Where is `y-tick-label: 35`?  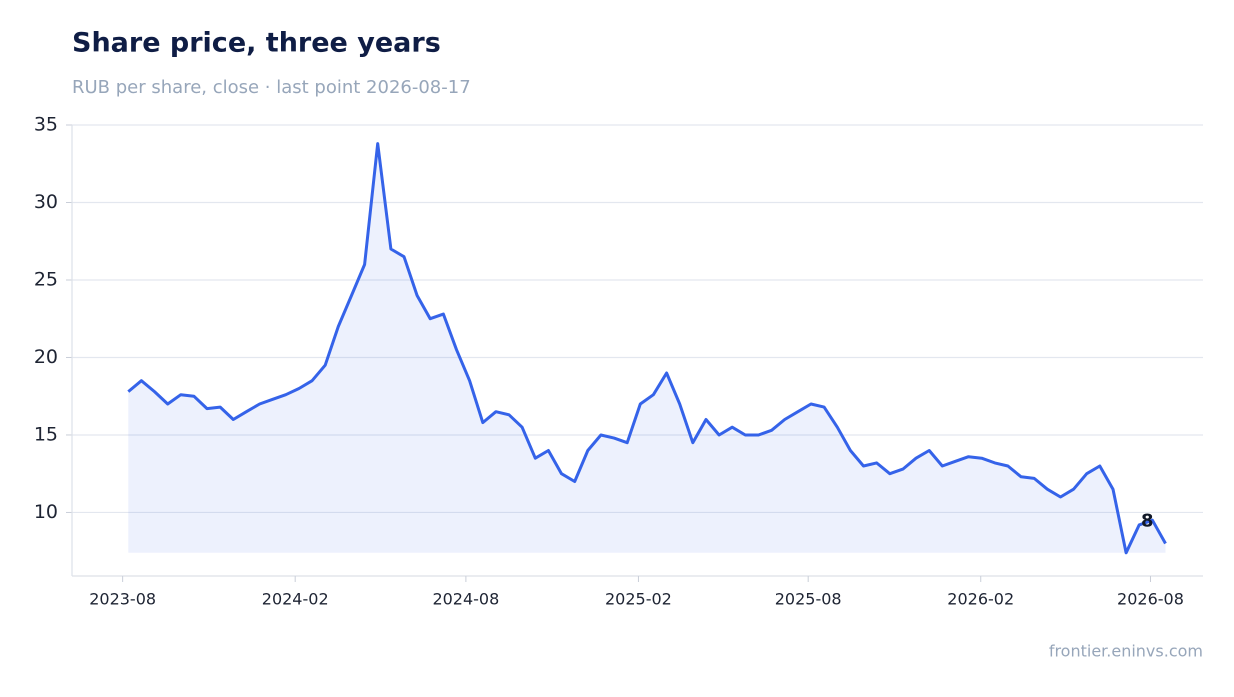 y-tick-label: 35 is located at coordinates (46, 125).